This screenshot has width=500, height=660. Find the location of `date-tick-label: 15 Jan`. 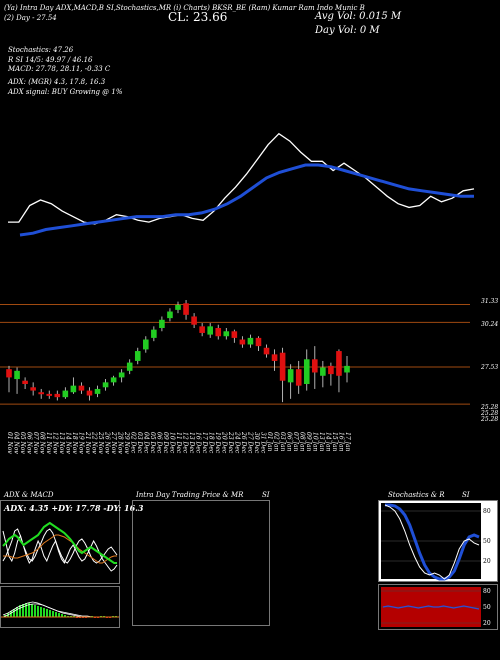

date-tick-label: 15 Jan is located at coordinates (334, 442).